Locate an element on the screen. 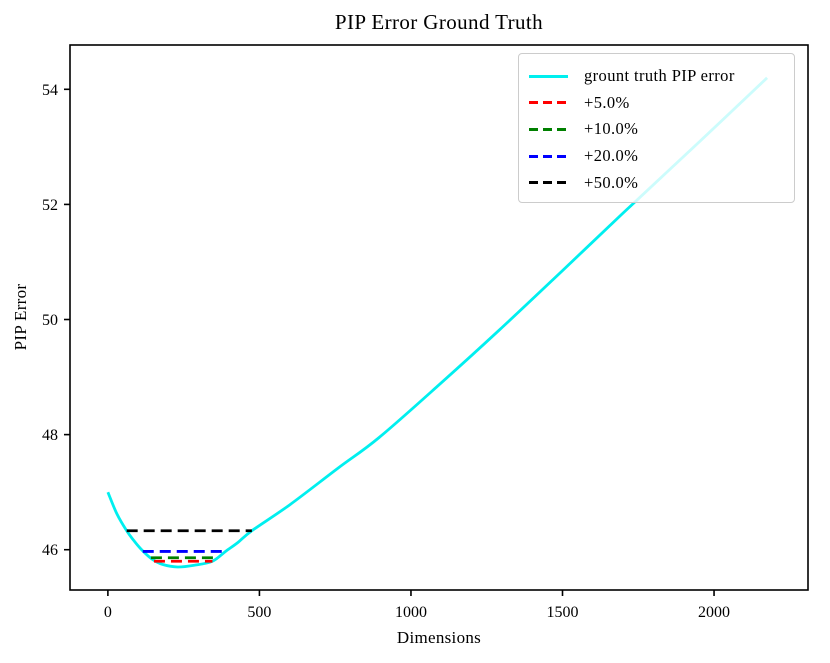 Image resolution: width=830 pixels, height=663 pixels. x-tick-label: 1000 is located at coordinates (411, 612).